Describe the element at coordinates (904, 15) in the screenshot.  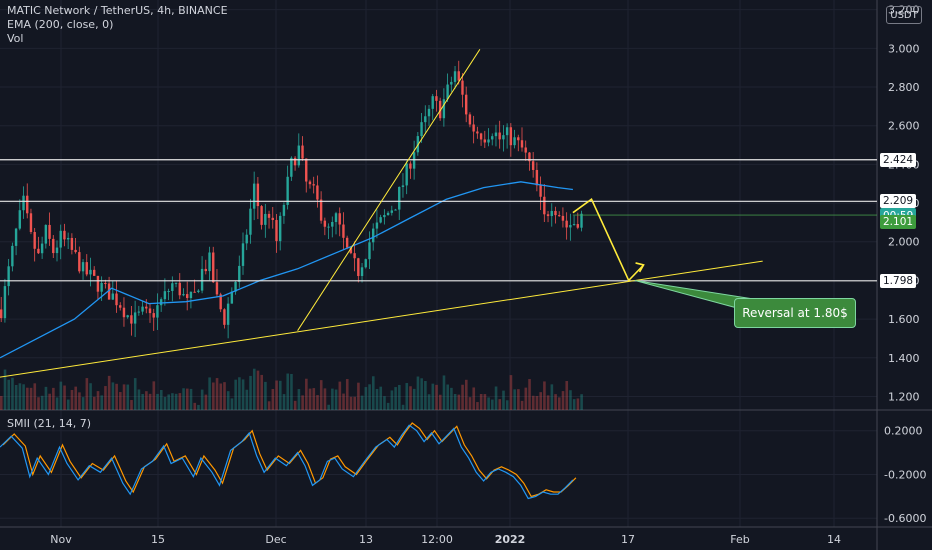
I see `currency-button: USDT` at that location.